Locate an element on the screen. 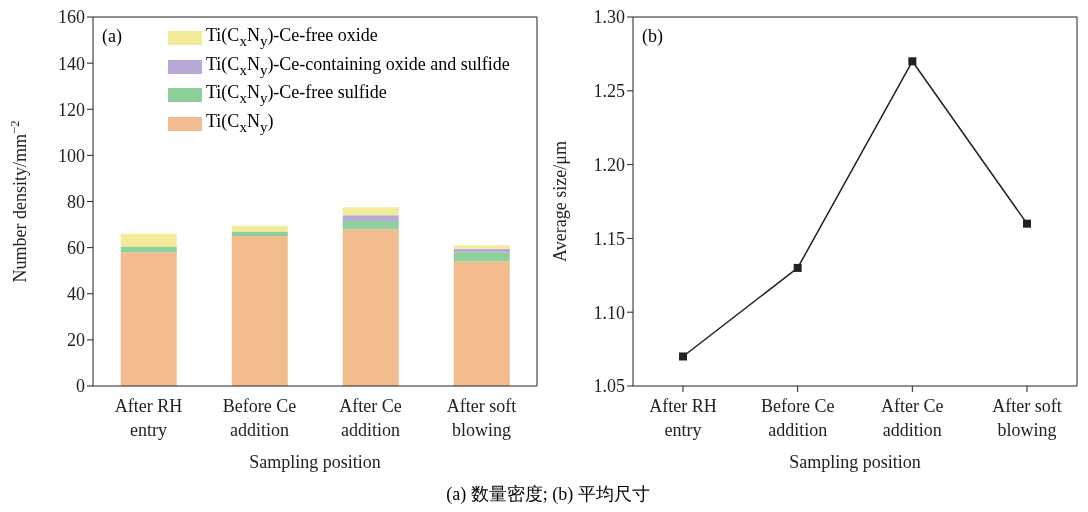  y-tick-label: 1.10 is located at coordinates (609, 312).